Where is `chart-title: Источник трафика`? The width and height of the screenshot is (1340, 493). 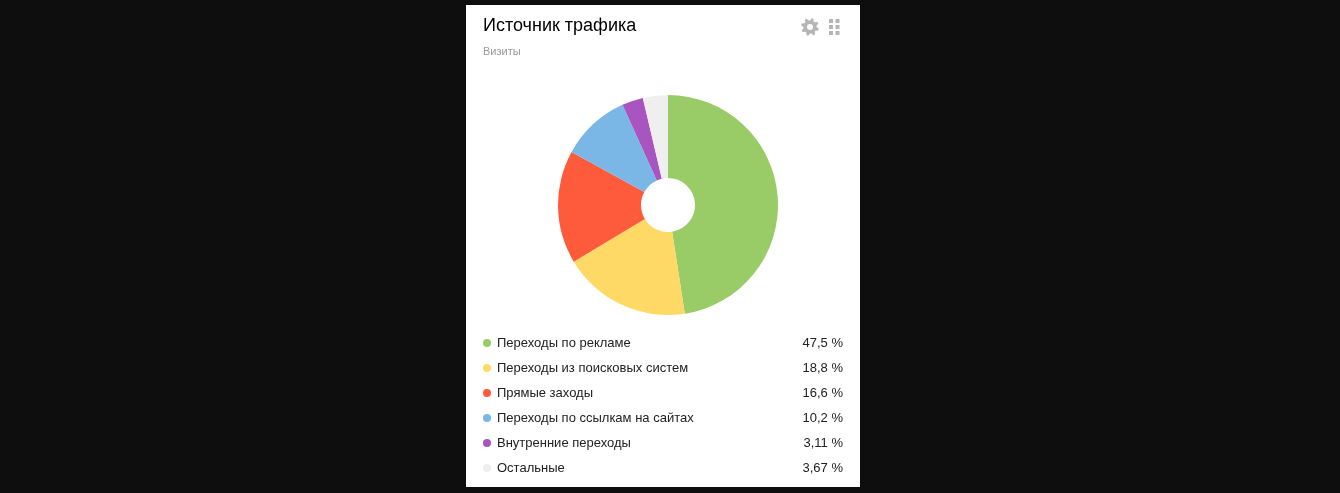 chart-title: Источник трафика is located at coordinates (560, 25).